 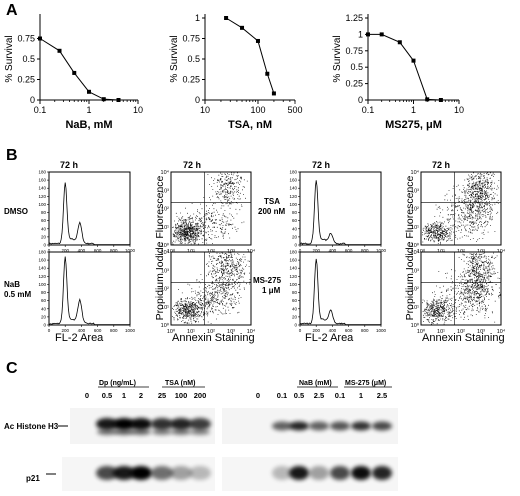 What do you see at coordinates (267, 280) in the screenshot?
I see `ms275-label: MS-275` at bounding box center [267, 280].